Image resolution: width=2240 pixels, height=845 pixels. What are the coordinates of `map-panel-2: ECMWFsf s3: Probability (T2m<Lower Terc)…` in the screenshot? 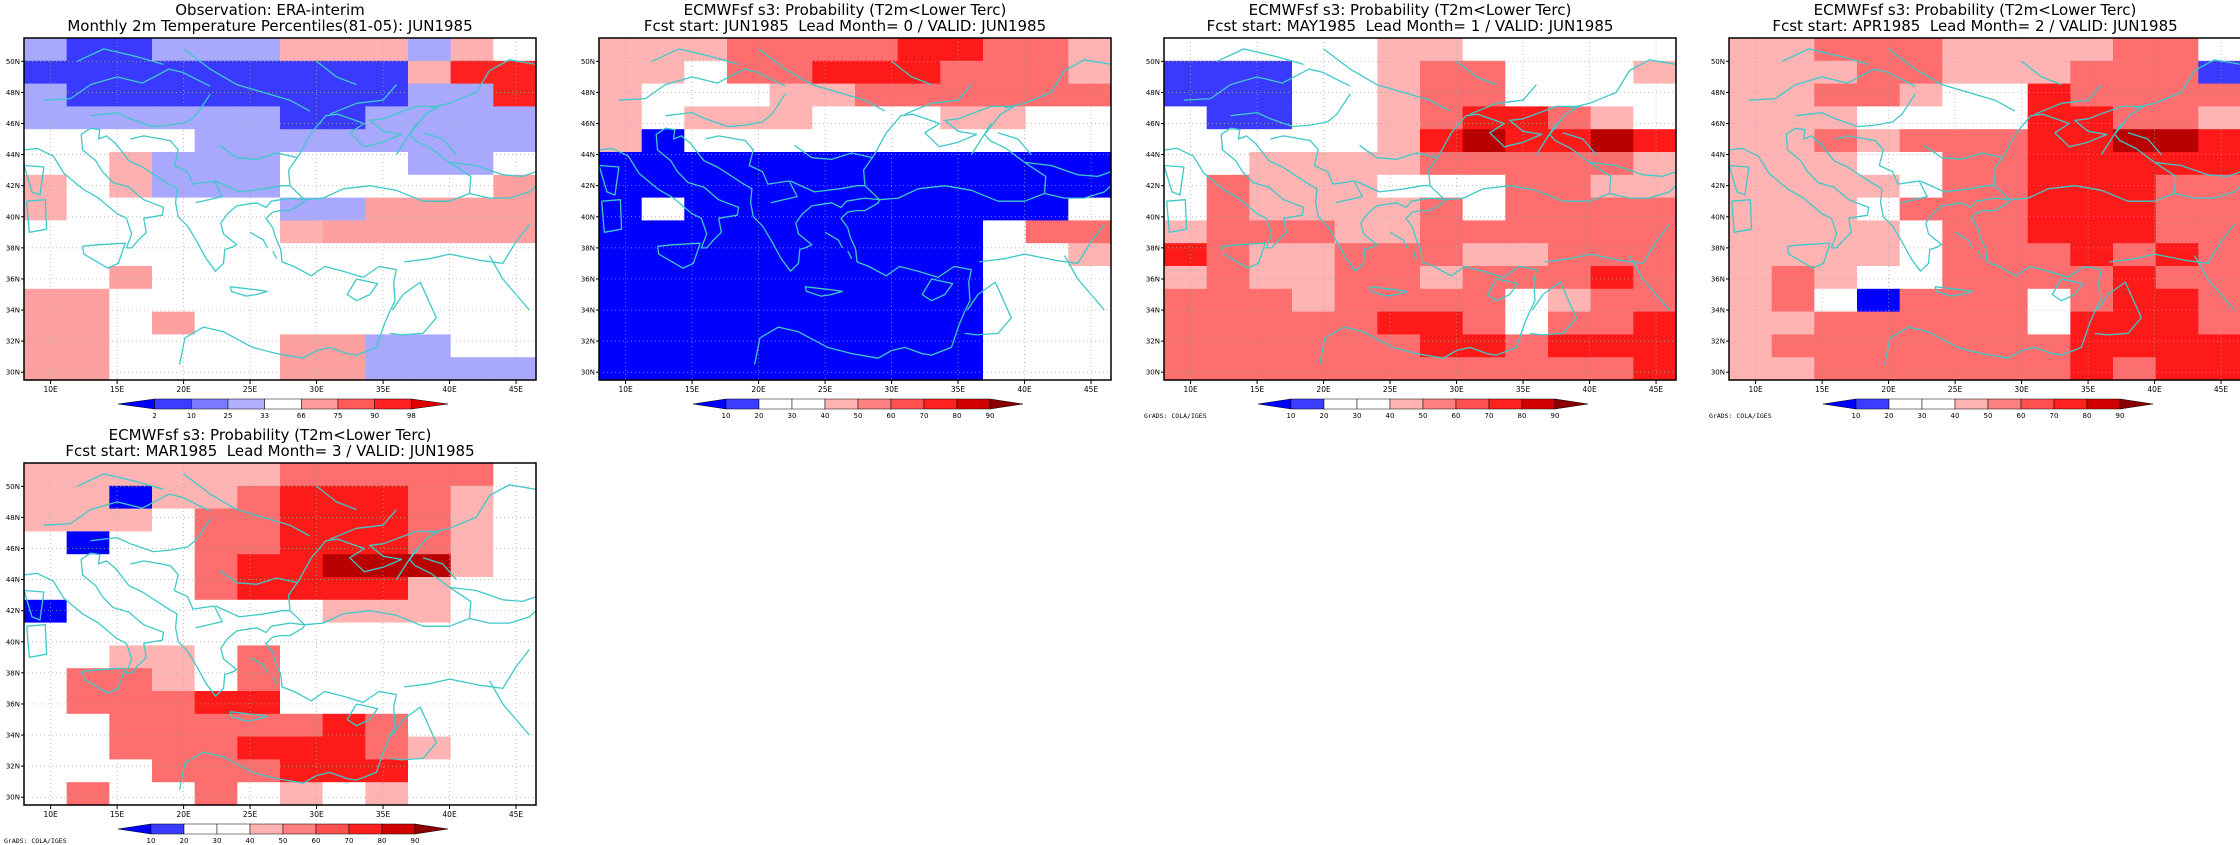 It's located at (1410, 210).